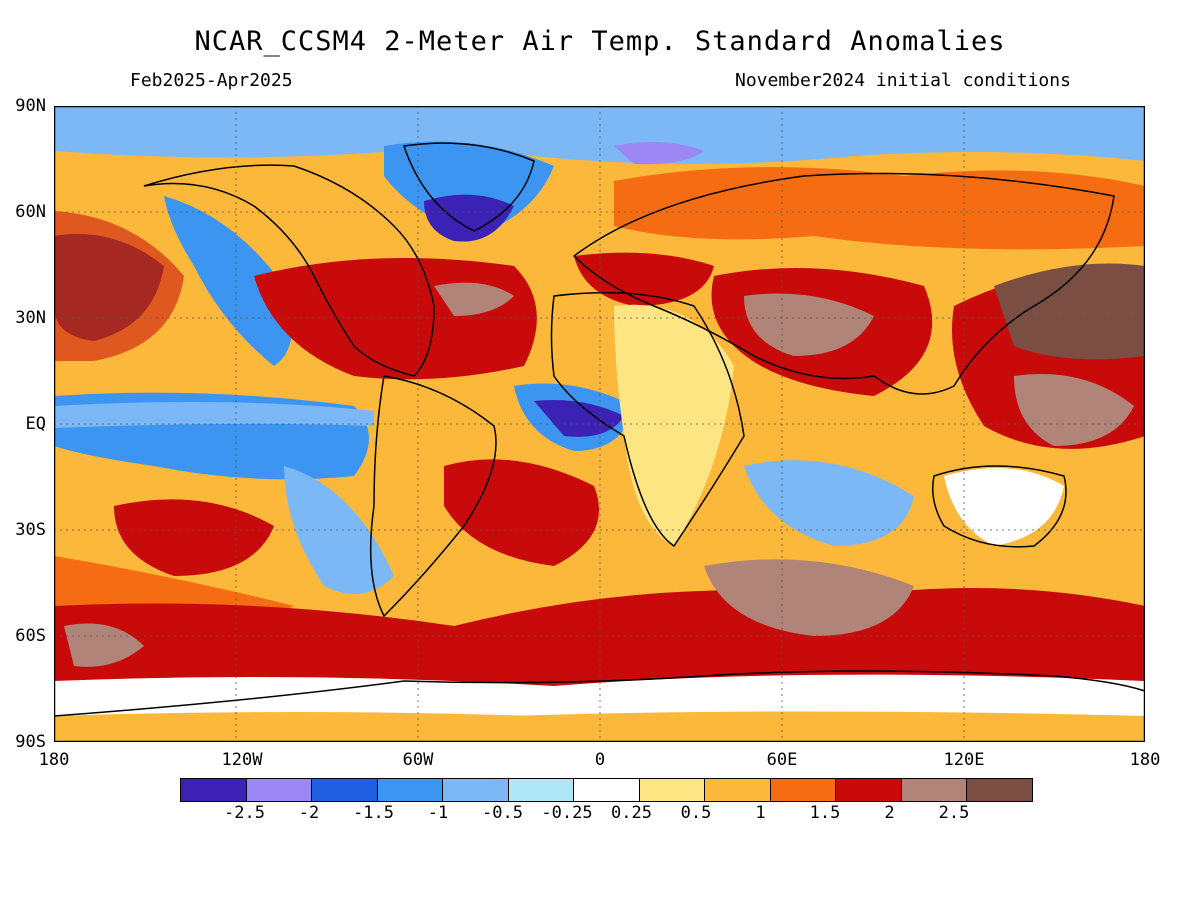  What do you see at coordinates (696, 813) in the screenshot?
I see `legend-label-7: 0.5` at bounding box center [696, 813].